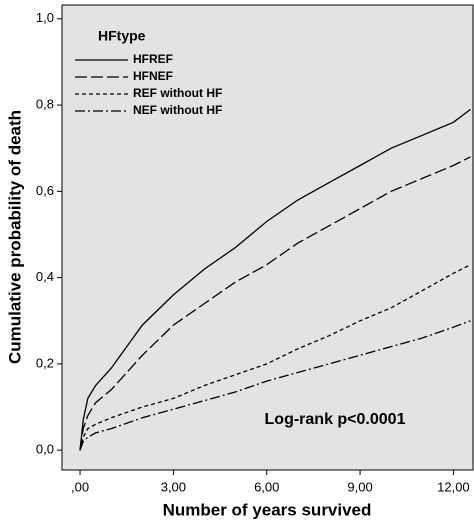 The height and width of the screenshot is (523, 474). Describe the element at coordinates (177, 110) in the screenshot. I see `legend-label: NEF without HF` at that location.